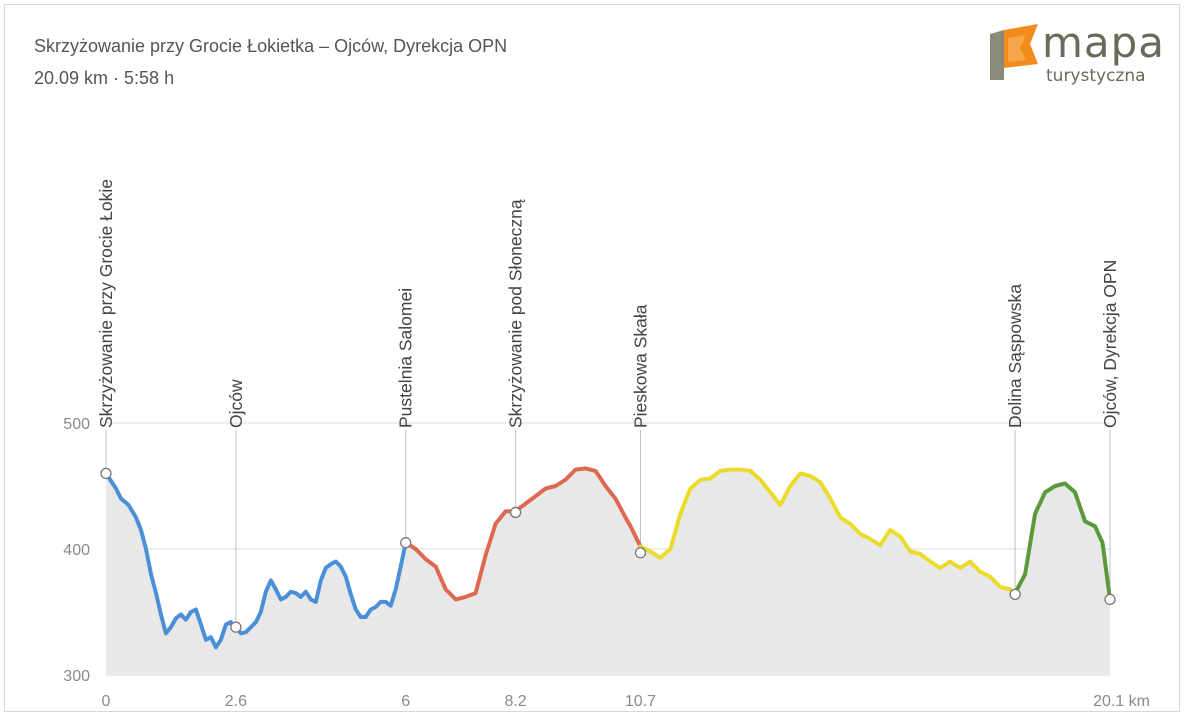  I want to click on x-tick-label: 2.6, so click(236, 701).